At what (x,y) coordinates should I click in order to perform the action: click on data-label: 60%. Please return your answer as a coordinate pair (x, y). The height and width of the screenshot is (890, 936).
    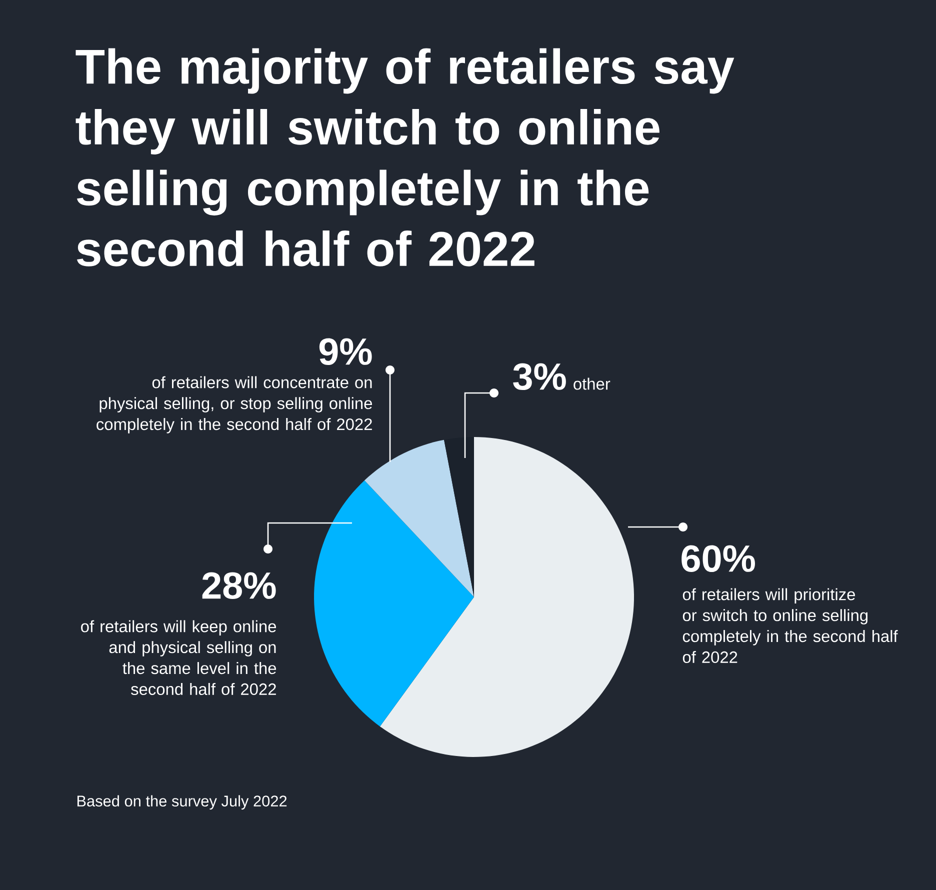
    Looking at the image, I should click on (718, 558).